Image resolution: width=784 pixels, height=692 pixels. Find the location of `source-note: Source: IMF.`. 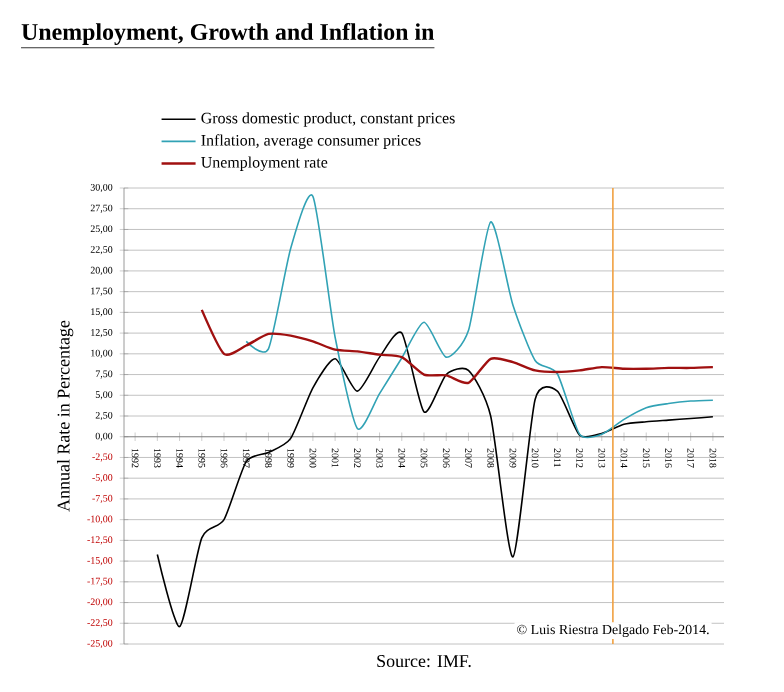

source-note: Source: IMF. is located at coordinates (424, 661).